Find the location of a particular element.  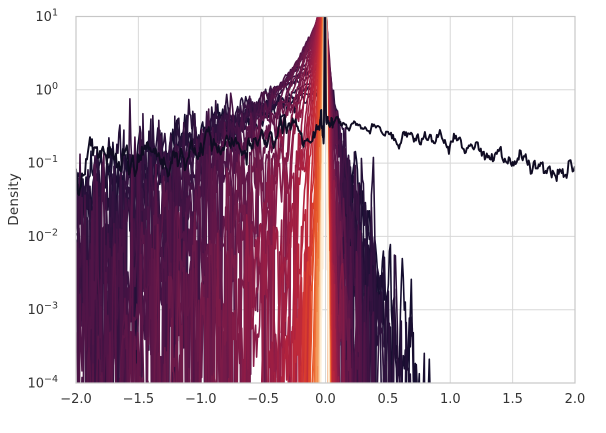

y-tick-label: 10¹ is located at coordinates (46, 17).